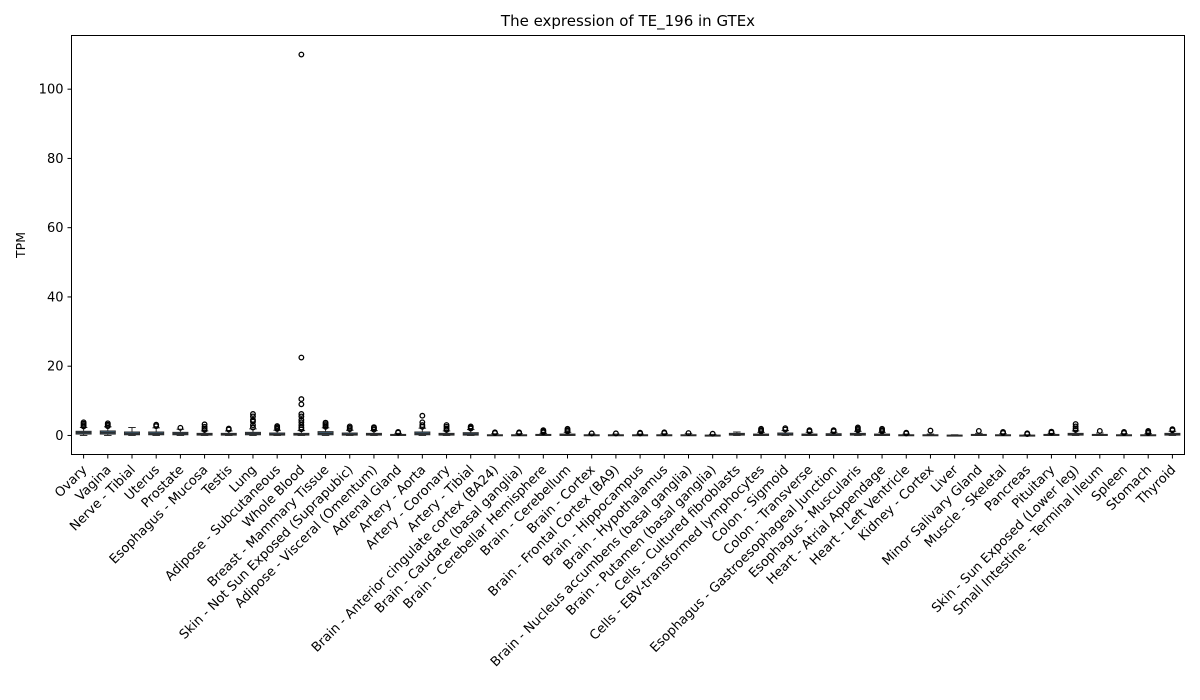 This screenshot has width=1200, height=700. I want to click on y-tick-label: 0, so click(59, 436).